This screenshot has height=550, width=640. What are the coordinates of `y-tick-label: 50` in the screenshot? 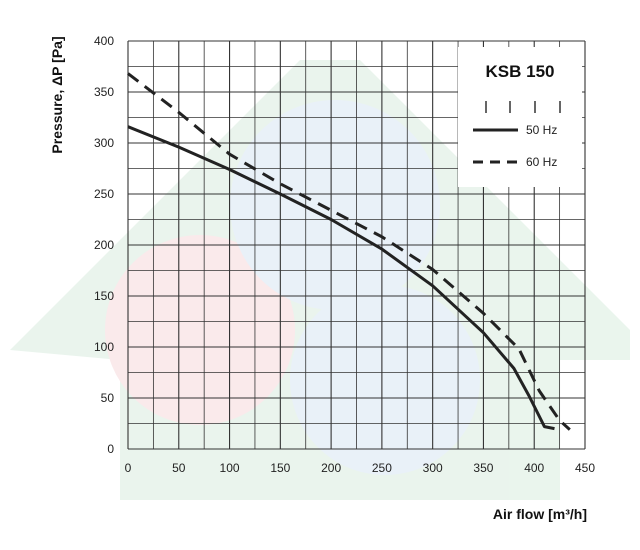 It's located at (108, 398).